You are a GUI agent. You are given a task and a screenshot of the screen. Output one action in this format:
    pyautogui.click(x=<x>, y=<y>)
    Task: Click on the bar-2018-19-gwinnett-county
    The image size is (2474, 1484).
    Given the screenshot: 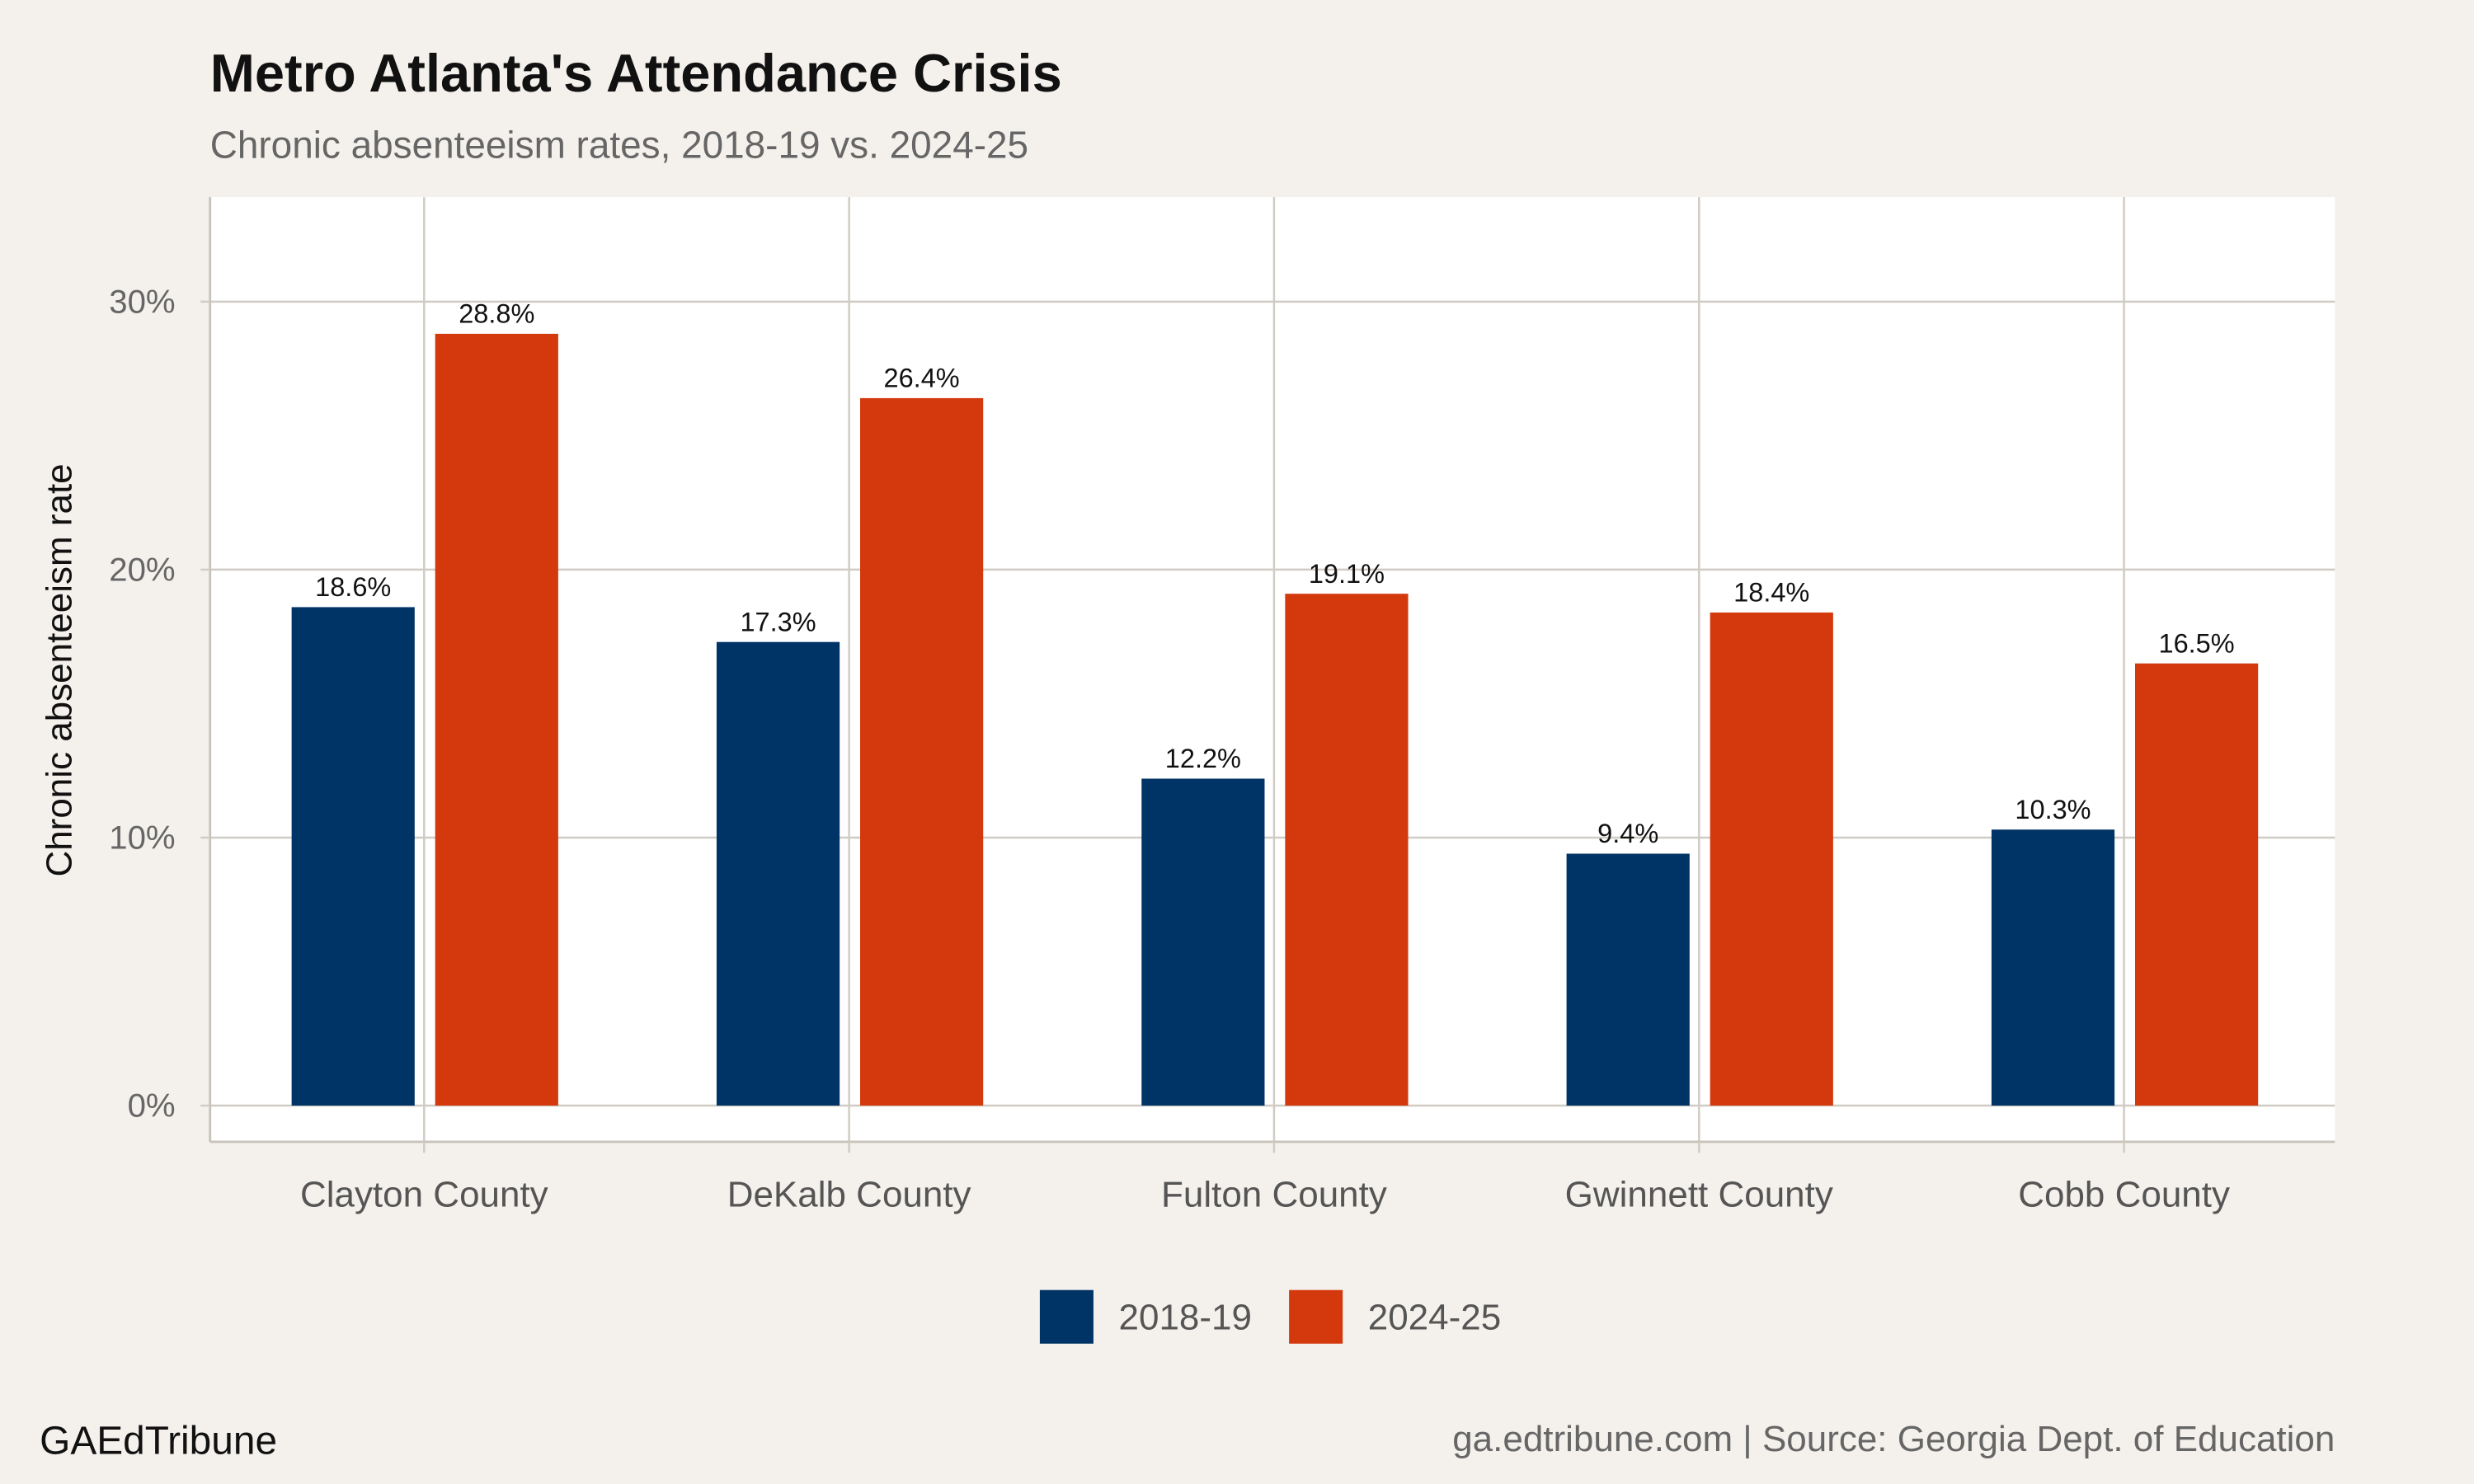 What is the action you would take?
    pyautogui.click(x=1628, y=979)
    